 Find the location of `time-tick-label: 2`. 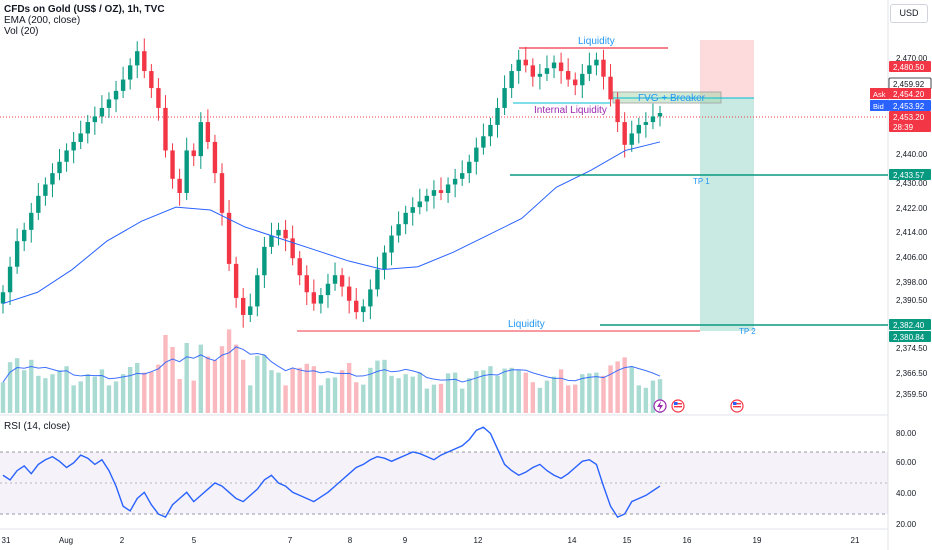

time-tick-label: 2 is located at coordinates (122, 540).